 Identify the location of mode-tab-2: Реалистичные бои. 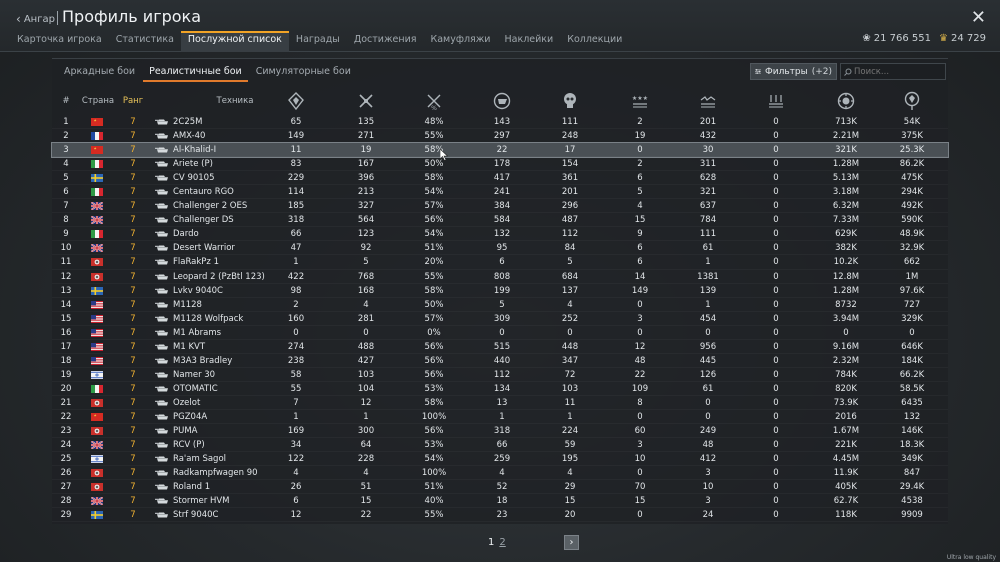
(195, 72).